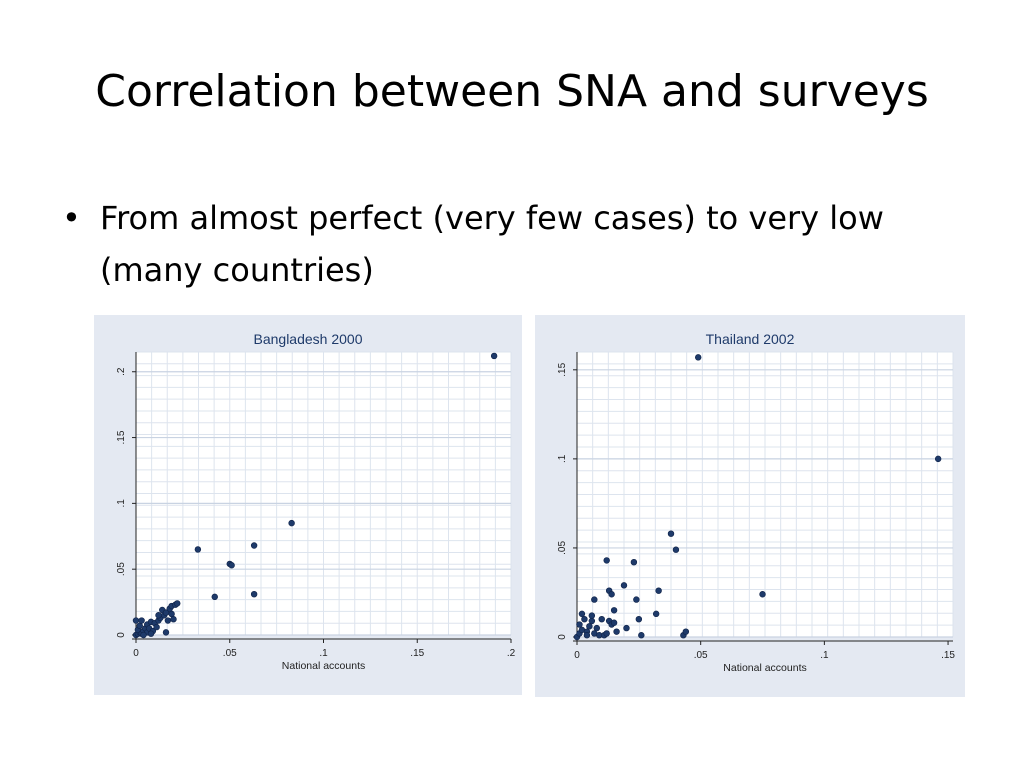 This screenshot has width=1024, height=768. I want to click on chart-title: Bangladesh 2000, so click(308, 339).